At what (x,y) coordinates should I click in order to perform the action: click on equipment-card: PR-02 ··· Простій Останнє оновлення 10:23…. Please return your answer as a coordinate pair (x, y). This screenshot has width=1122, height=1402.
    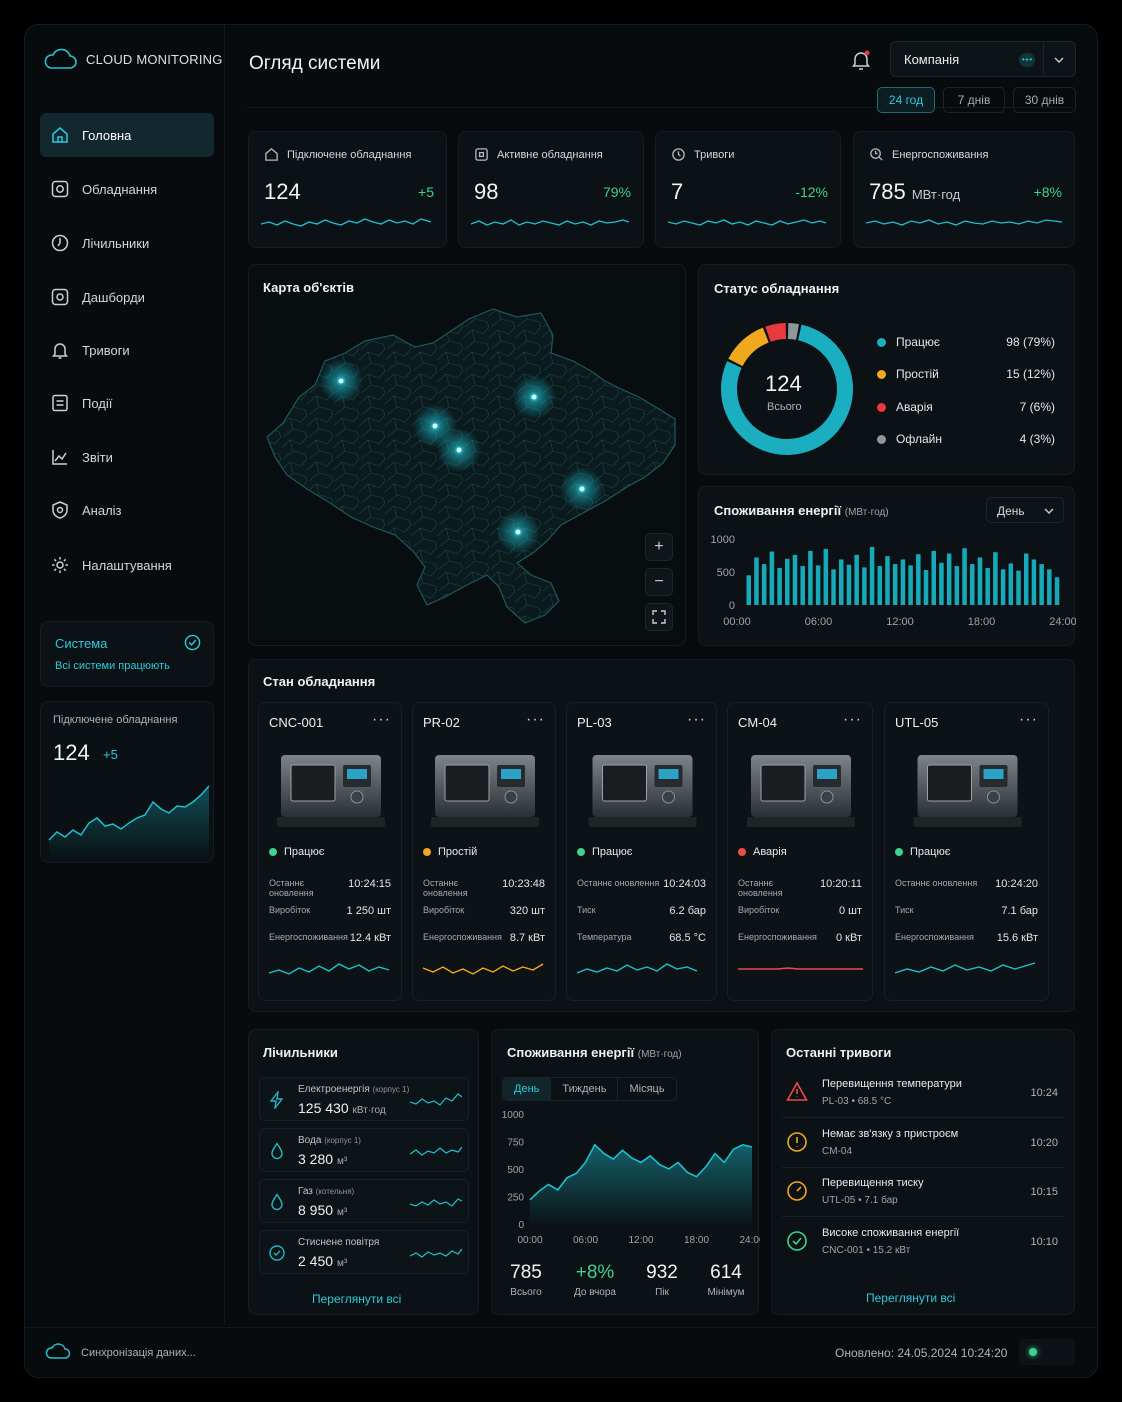
    Looking at the image, I should click on (484, 851).